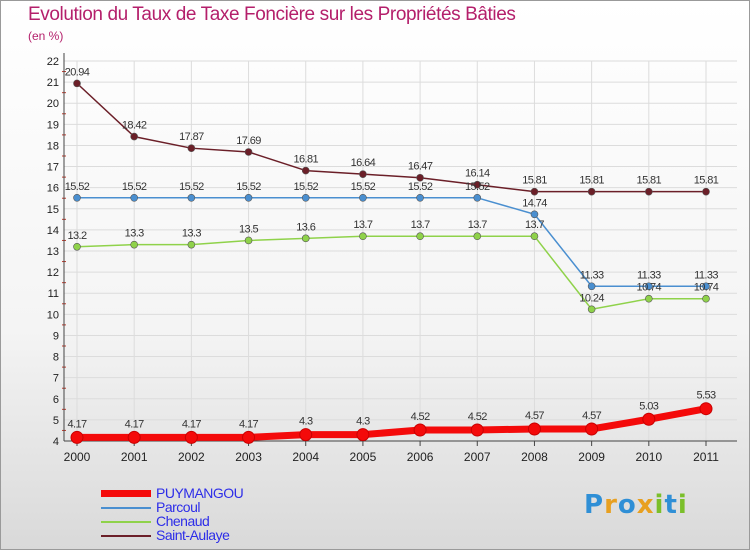  Describe the element at coordinates (477, 174) in the screenshot. I see `data-label: 16.14` at that location.